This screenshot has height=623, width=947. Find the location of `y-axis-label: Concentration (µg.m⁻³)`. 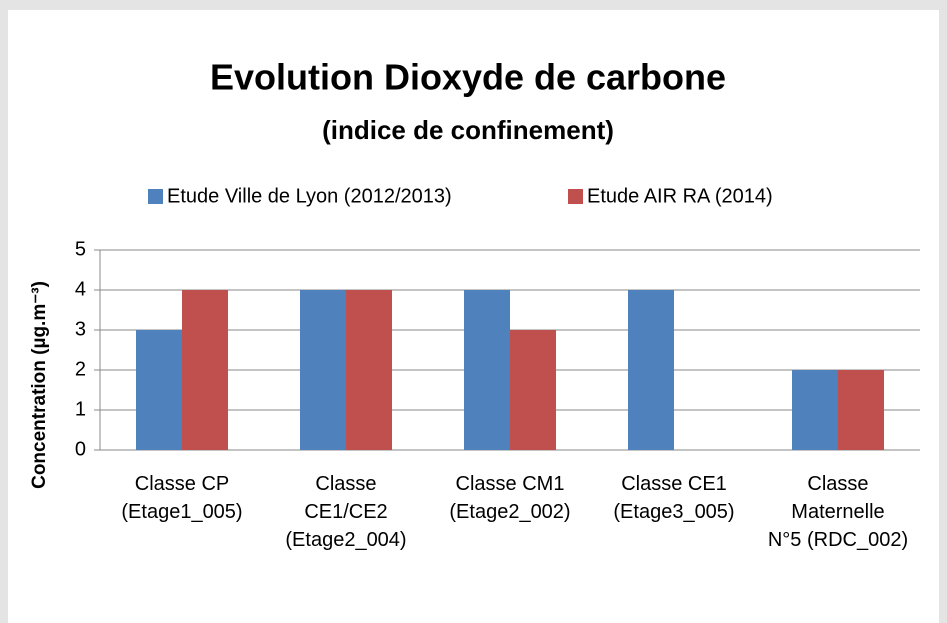

y-axis-label: Concentration (µg.m⁻³) is located at coordinates (39, 385).